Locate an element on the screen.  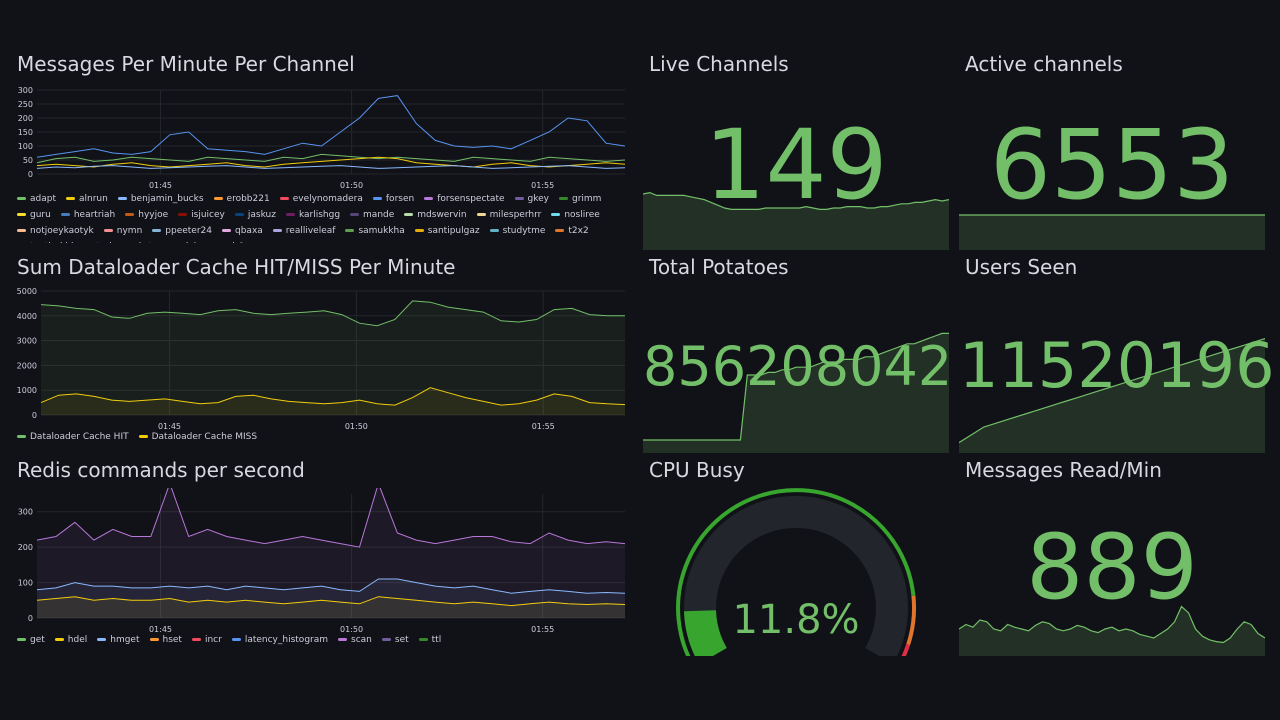
legend-item: erobb221 is located at coordinates (241, 199).